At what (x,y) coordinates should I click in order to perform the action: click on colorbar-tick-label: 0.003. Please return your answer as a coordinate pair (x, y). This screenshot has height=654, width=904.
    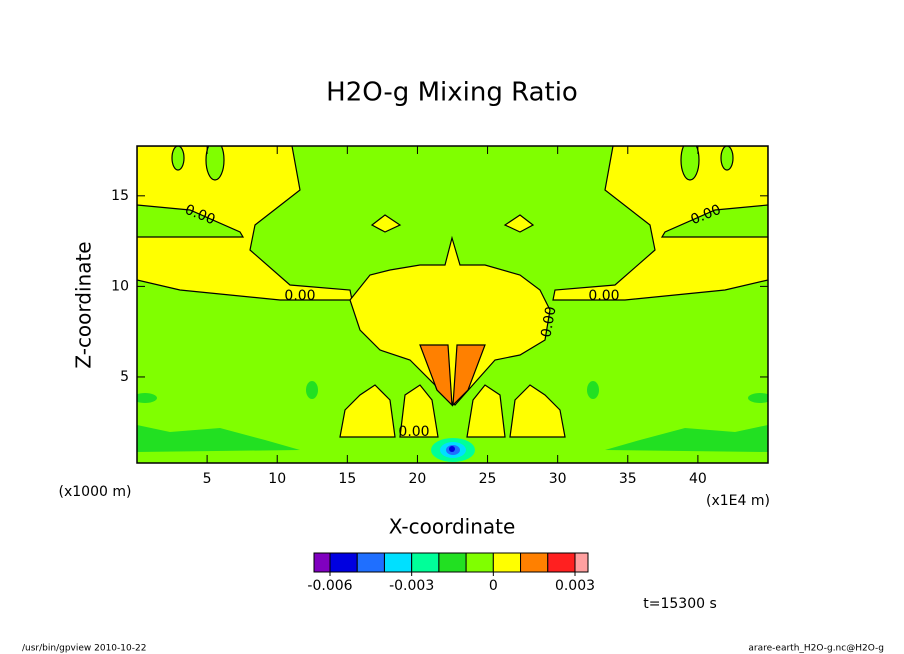
    Looking at the image, I should click on (575, 586).